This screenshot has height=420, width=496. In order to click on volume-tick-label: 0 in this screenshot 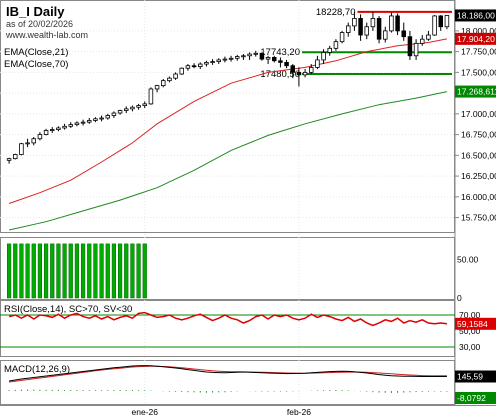, I will do `click(459, 298)`.